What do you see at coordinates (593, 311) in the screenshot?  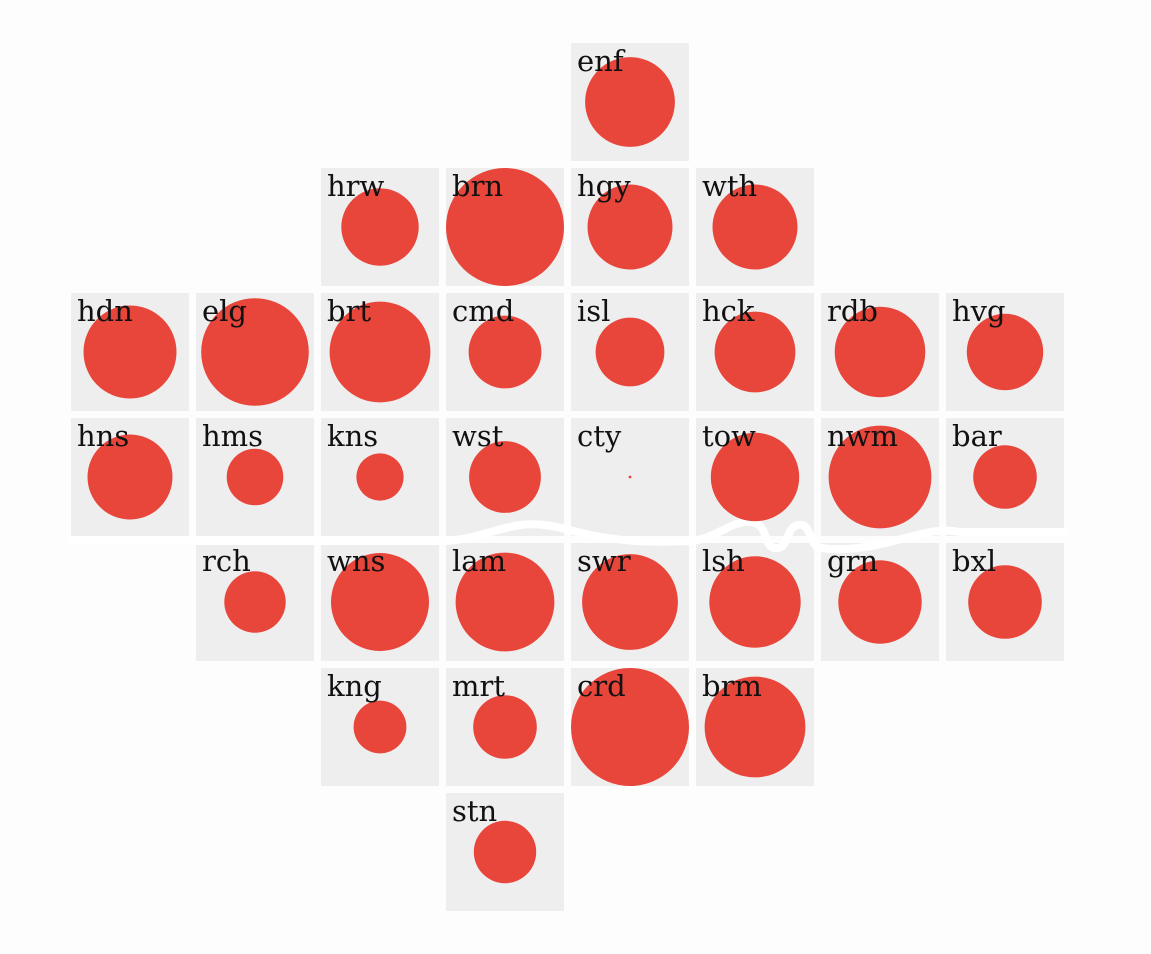 I see `tile-label-isl: isl` at bounding box center [593, 311].